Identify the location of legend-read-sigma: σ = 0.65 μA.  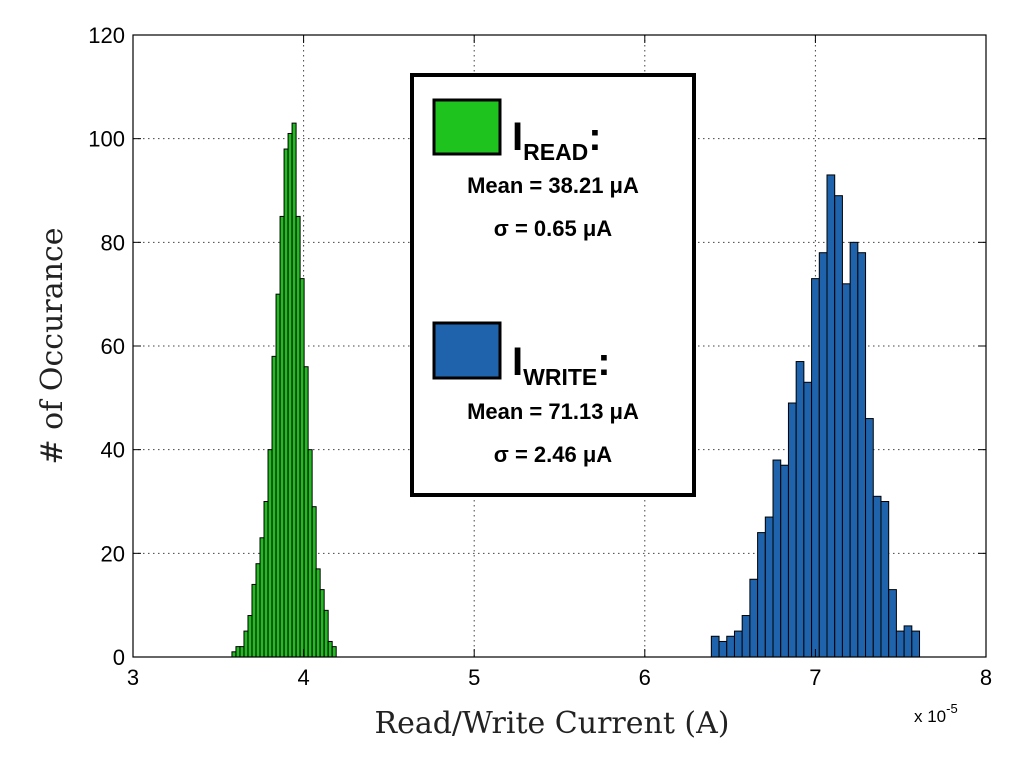
(553, 228).